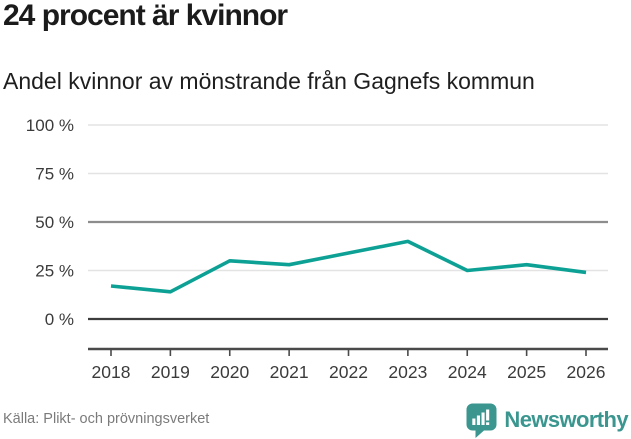  I want to click on y-tick-label: 100 %, so click(50, 125).